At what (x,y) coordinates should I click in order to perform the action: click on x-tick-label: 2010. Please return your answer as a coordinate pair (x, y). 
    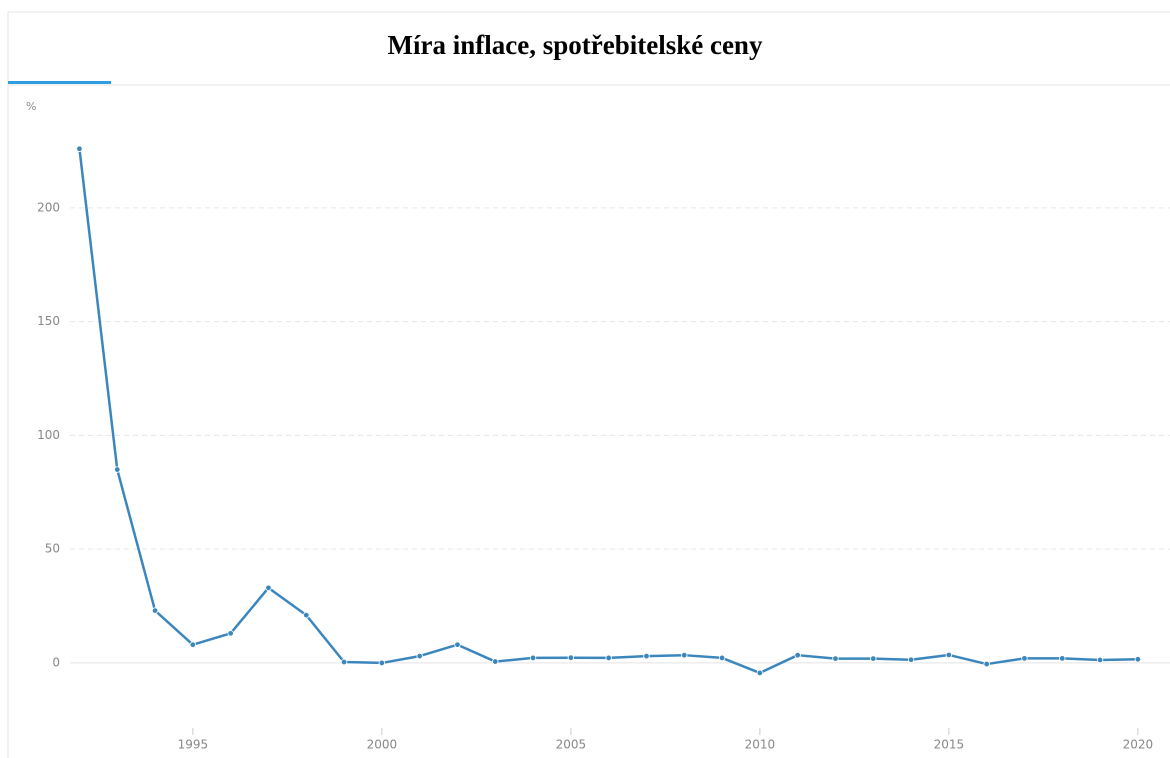
    Looking at the image, I should click on (760, 745).